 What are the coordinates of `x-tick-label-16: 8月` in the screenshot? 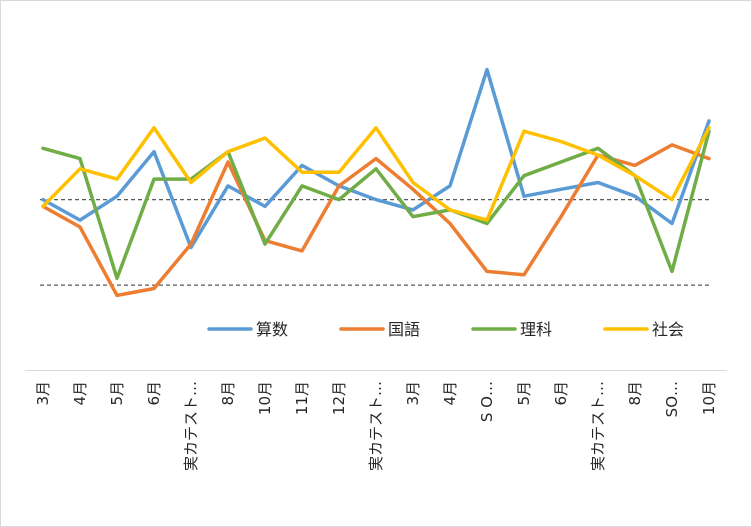 It's located at (635, 393).